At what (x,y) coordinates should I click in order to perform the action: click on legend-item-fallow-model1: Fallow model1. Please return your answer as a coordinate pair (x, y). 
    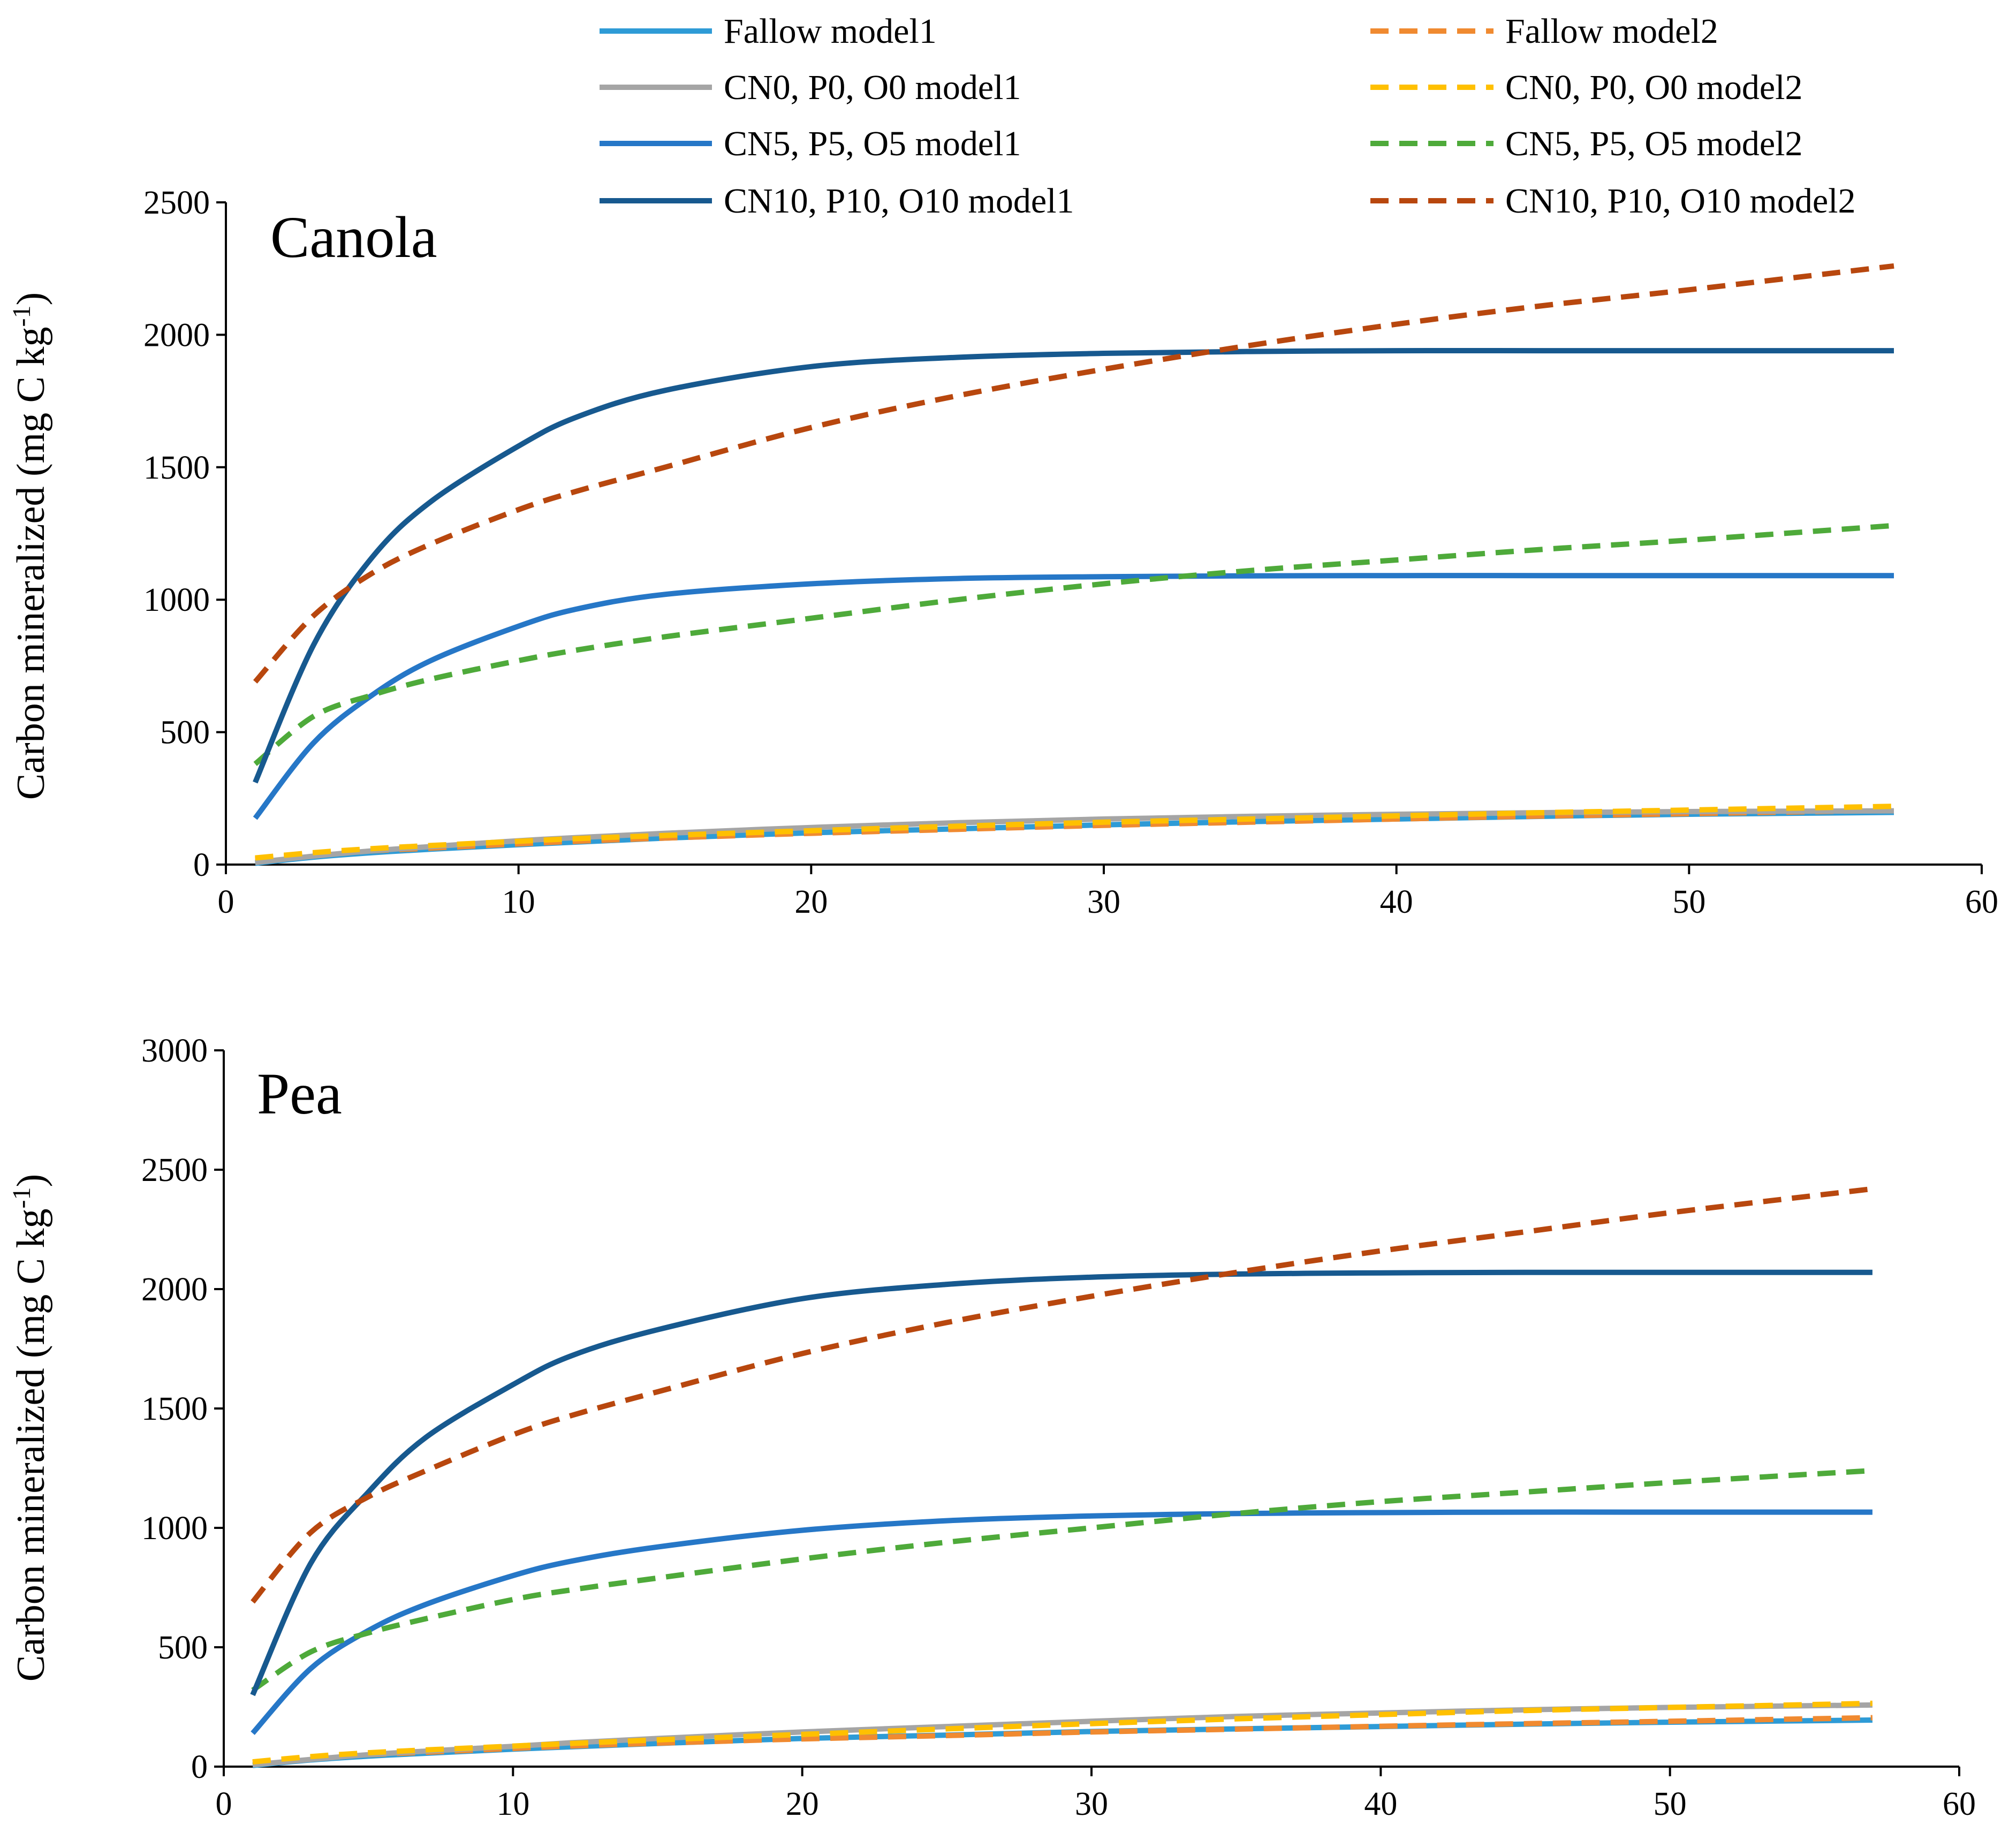
    Looking at the image, I should click on (768, 31).